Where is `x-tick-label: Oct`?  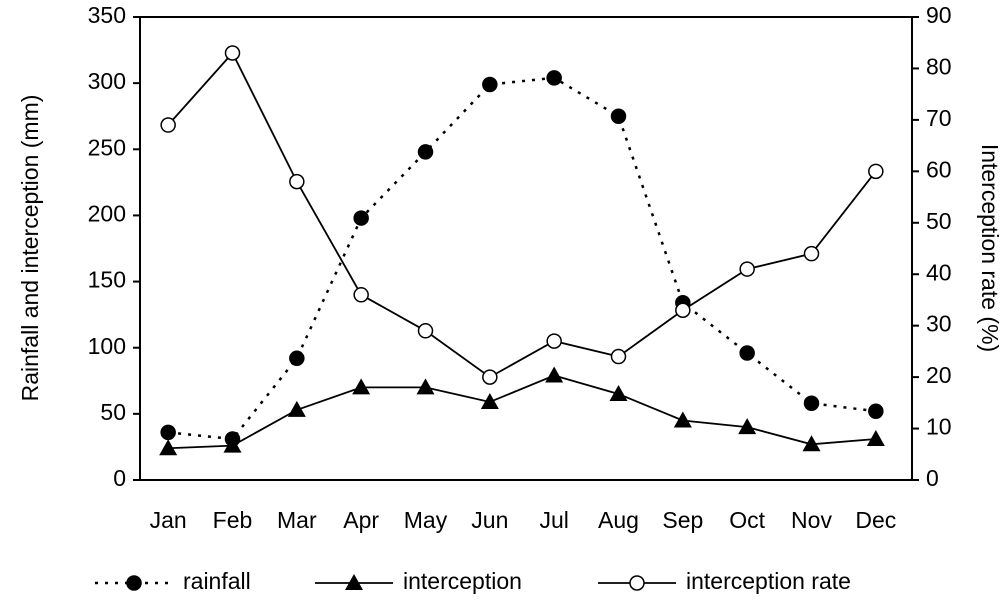
x-tick-label: Oct is located at coordinates (747, 520).